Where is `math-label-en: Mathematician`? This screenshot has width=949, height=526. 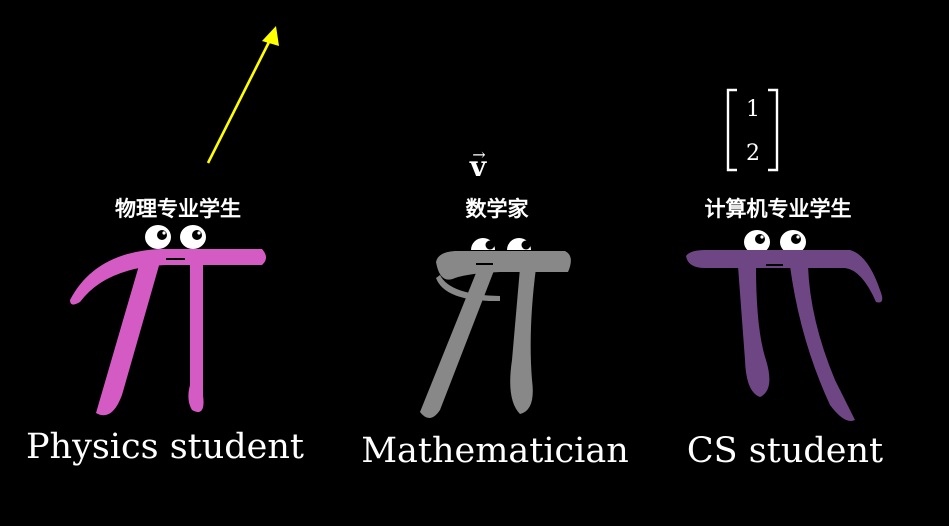 math-label-en: Mathematician is located at coordinates (495, 451).